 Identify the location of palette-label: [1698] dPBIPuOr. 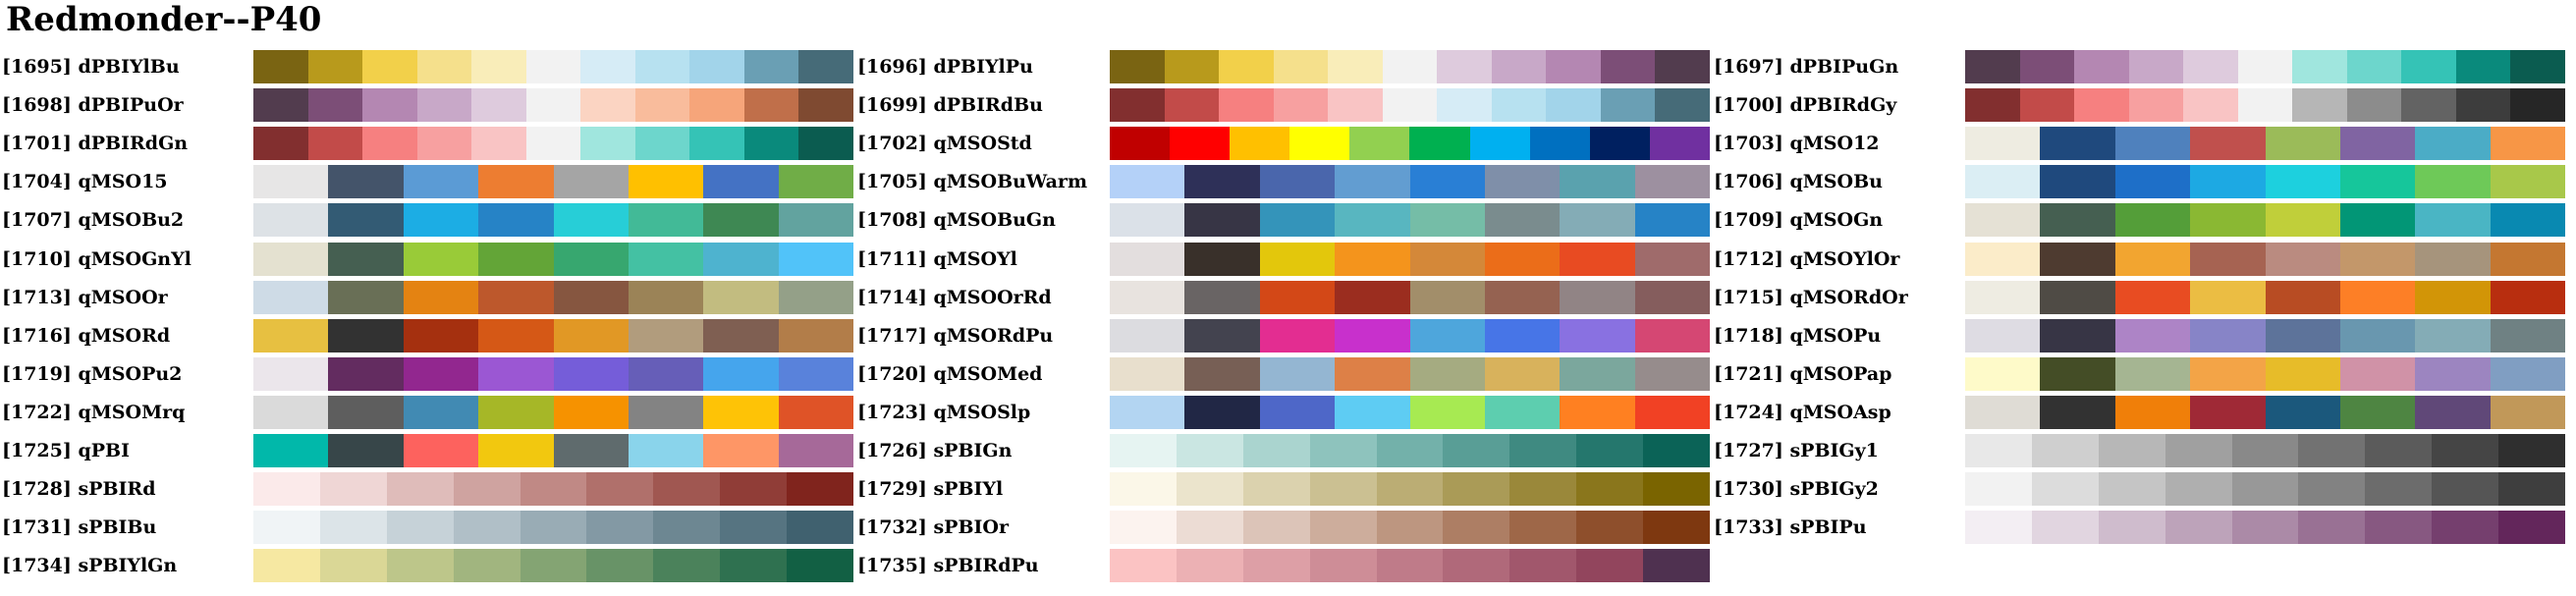
(93, 105).